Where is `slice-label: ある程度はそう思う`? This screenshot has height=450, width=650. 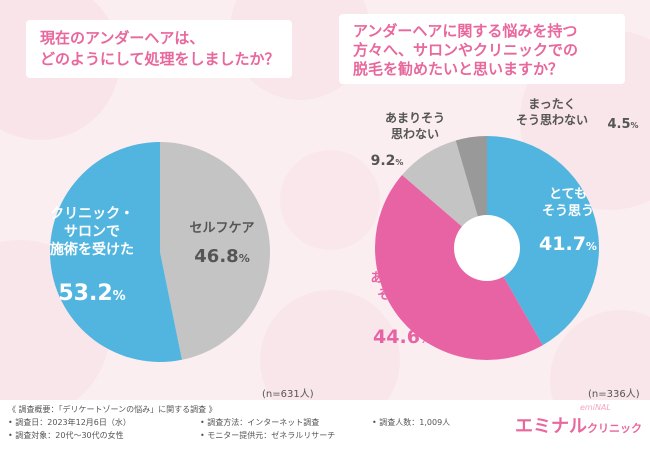
slice-label: ある程度はそう思う is located at coordinates (402, 286).